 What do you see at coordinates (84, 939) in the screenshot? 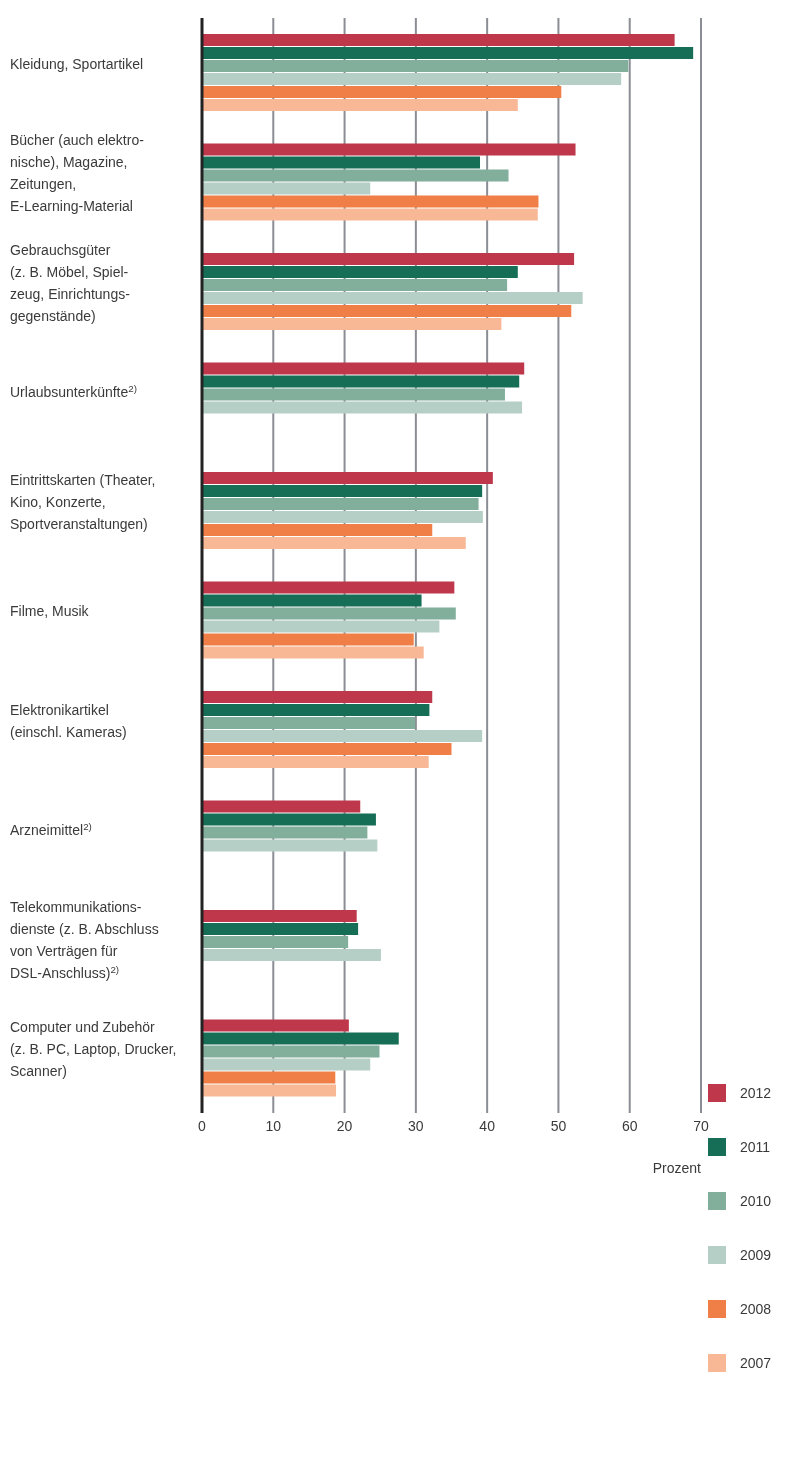
I see `y-tick-label: Telekommunikations- dienste (z. B. Abschluss von Verträgen für DSL-Anschluss)$^{2)}$` at bounding box center [84, 939].